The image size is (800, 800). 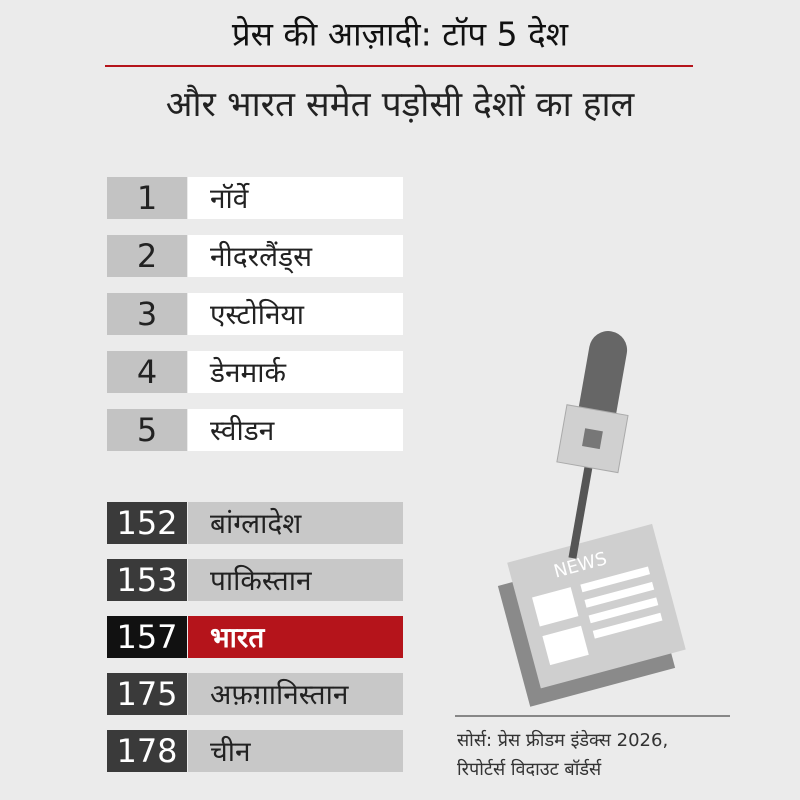 I want to click on country: पाकिस्तान, so click(x=261, y=580).